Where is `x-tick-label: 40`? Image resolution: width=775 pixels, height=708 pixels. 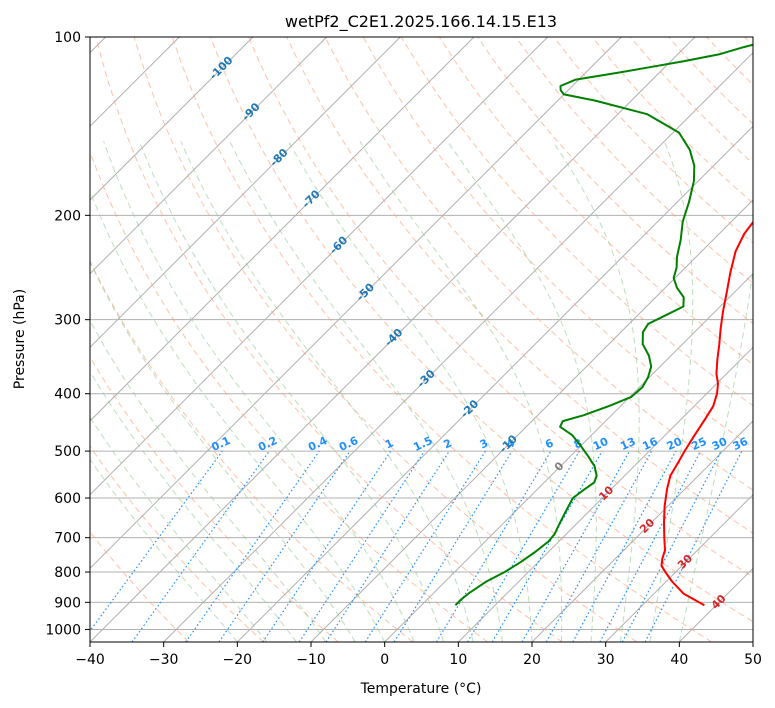 x-tick-label: 40 is located at coordinates (679, 660).